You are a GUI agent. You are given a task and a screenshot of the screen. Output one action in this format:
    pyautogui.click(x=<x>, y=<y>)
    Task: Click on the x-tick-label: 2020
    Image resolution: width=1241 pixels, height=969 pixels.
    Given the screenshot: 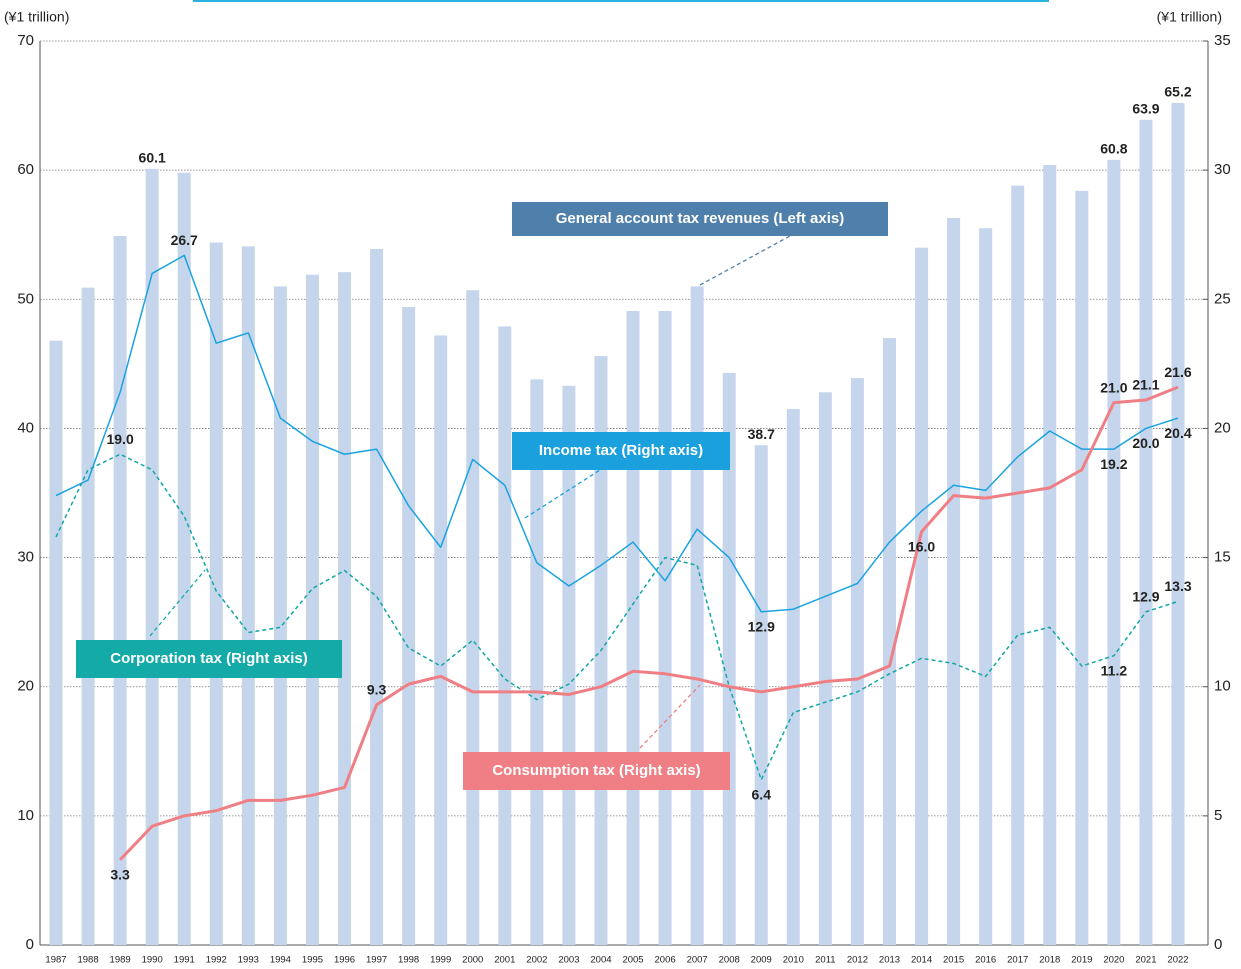 What is the action you would take?
    pyautogui.click(x=1113, y=960)
    